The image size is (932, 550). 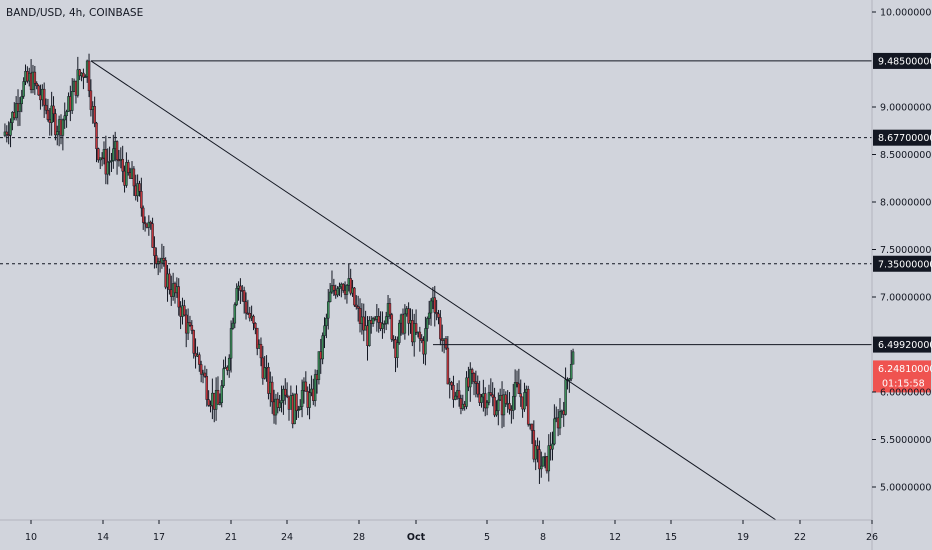 I want to click on y-tick-label: 5.00000000, so click(x=906, y=488).